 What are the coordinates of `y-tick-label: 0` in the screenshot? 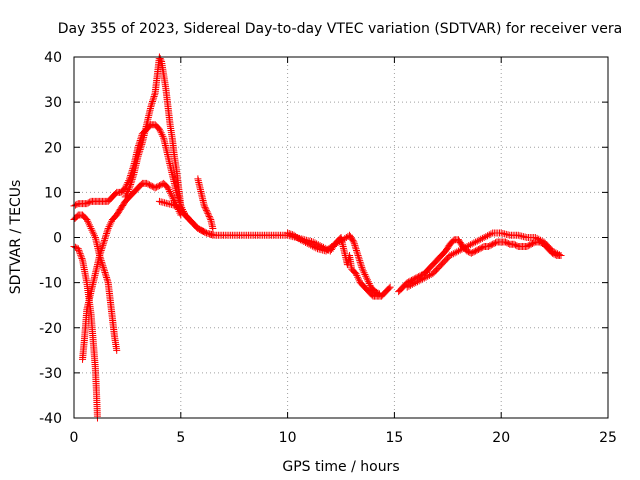 It's located at (57, 239).